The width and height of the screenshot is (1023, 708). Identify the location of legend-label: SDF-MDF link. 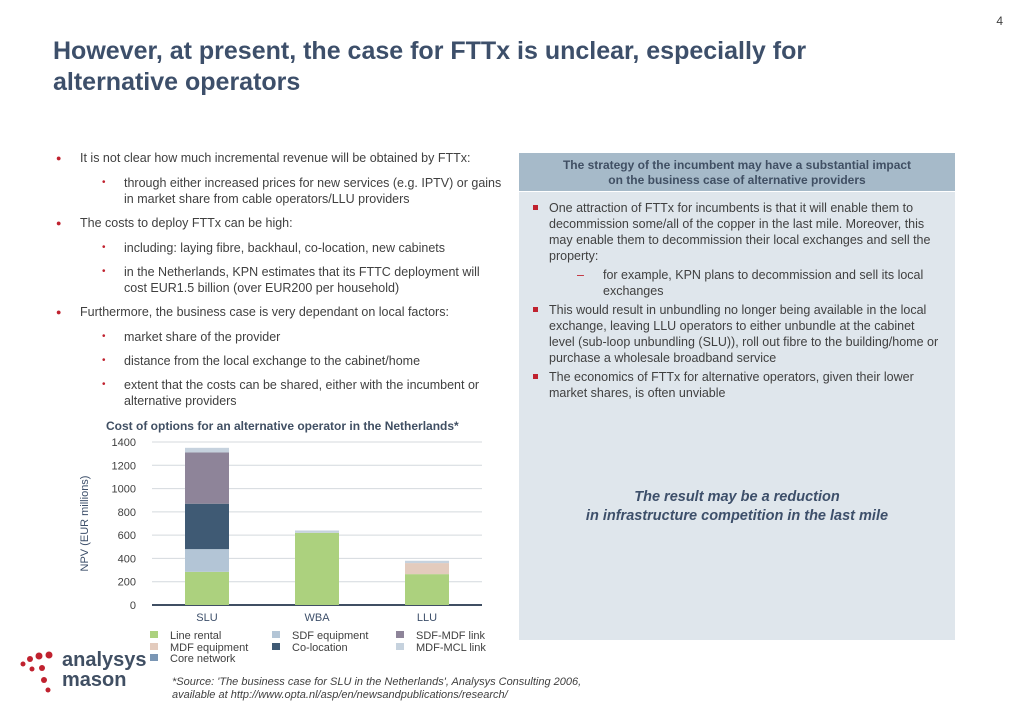
(451, 636).